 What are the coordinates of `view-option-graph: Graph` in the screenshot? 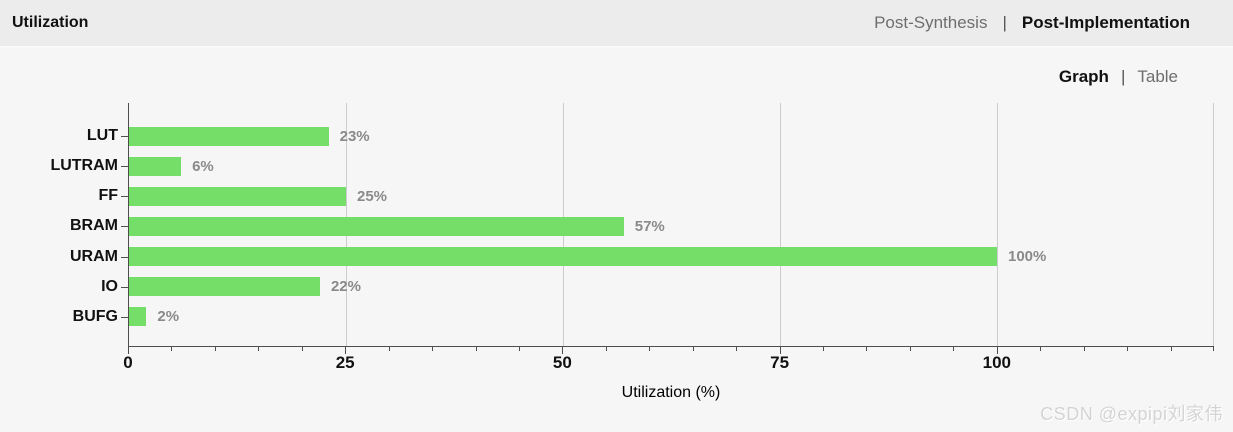 It's located at (1083, 76).